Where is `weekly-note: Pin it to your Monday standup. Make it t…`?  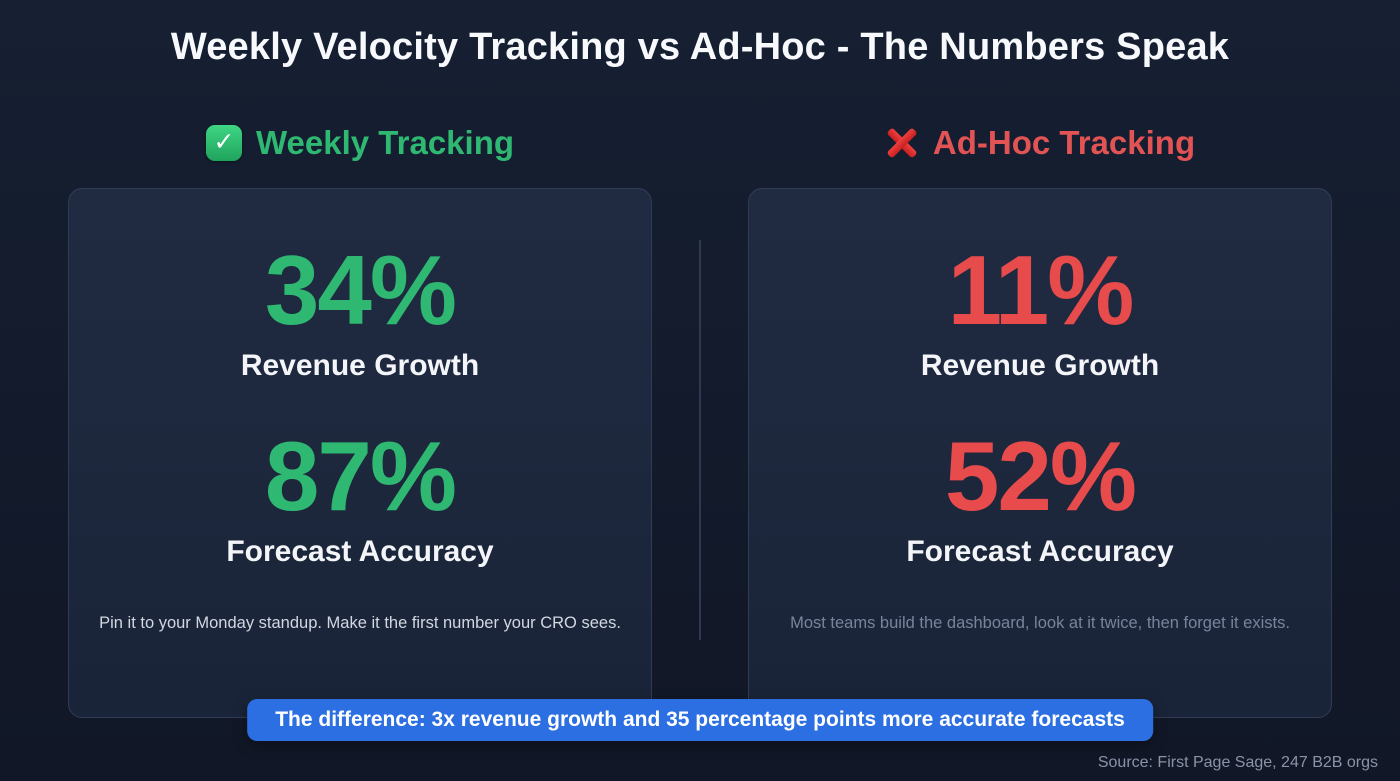
weekly-note: Pin it to your Monday standup. Make it t… is located at coordinates (360, 623).